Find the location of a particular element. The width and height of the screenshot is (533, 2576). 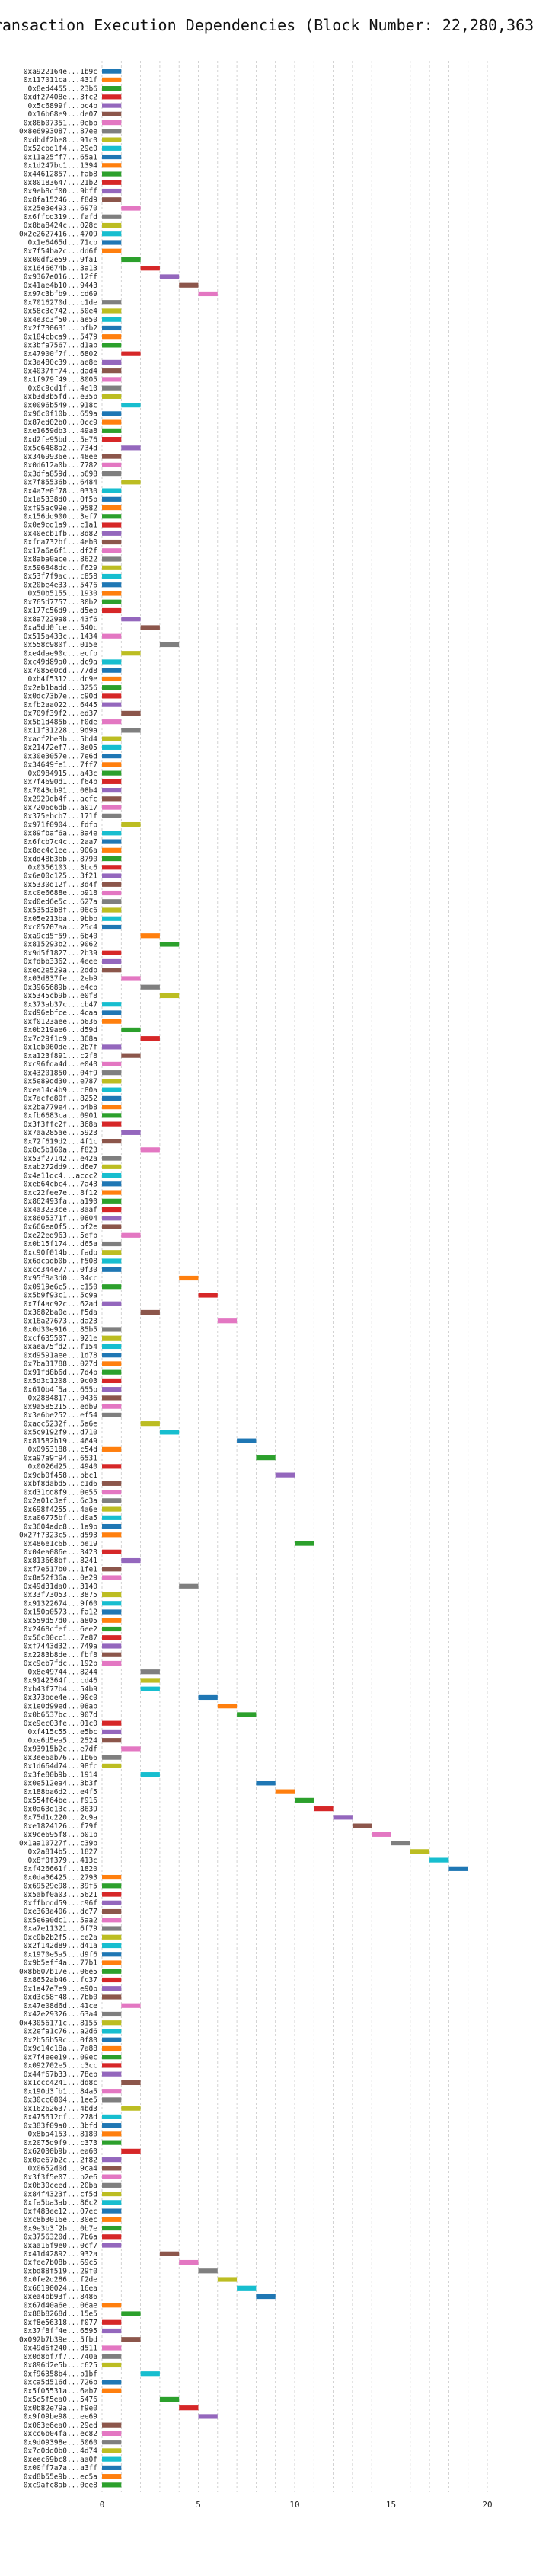

y-tick-label: 0x063e6ea0...29ed is located at coordinates (60, 2426).